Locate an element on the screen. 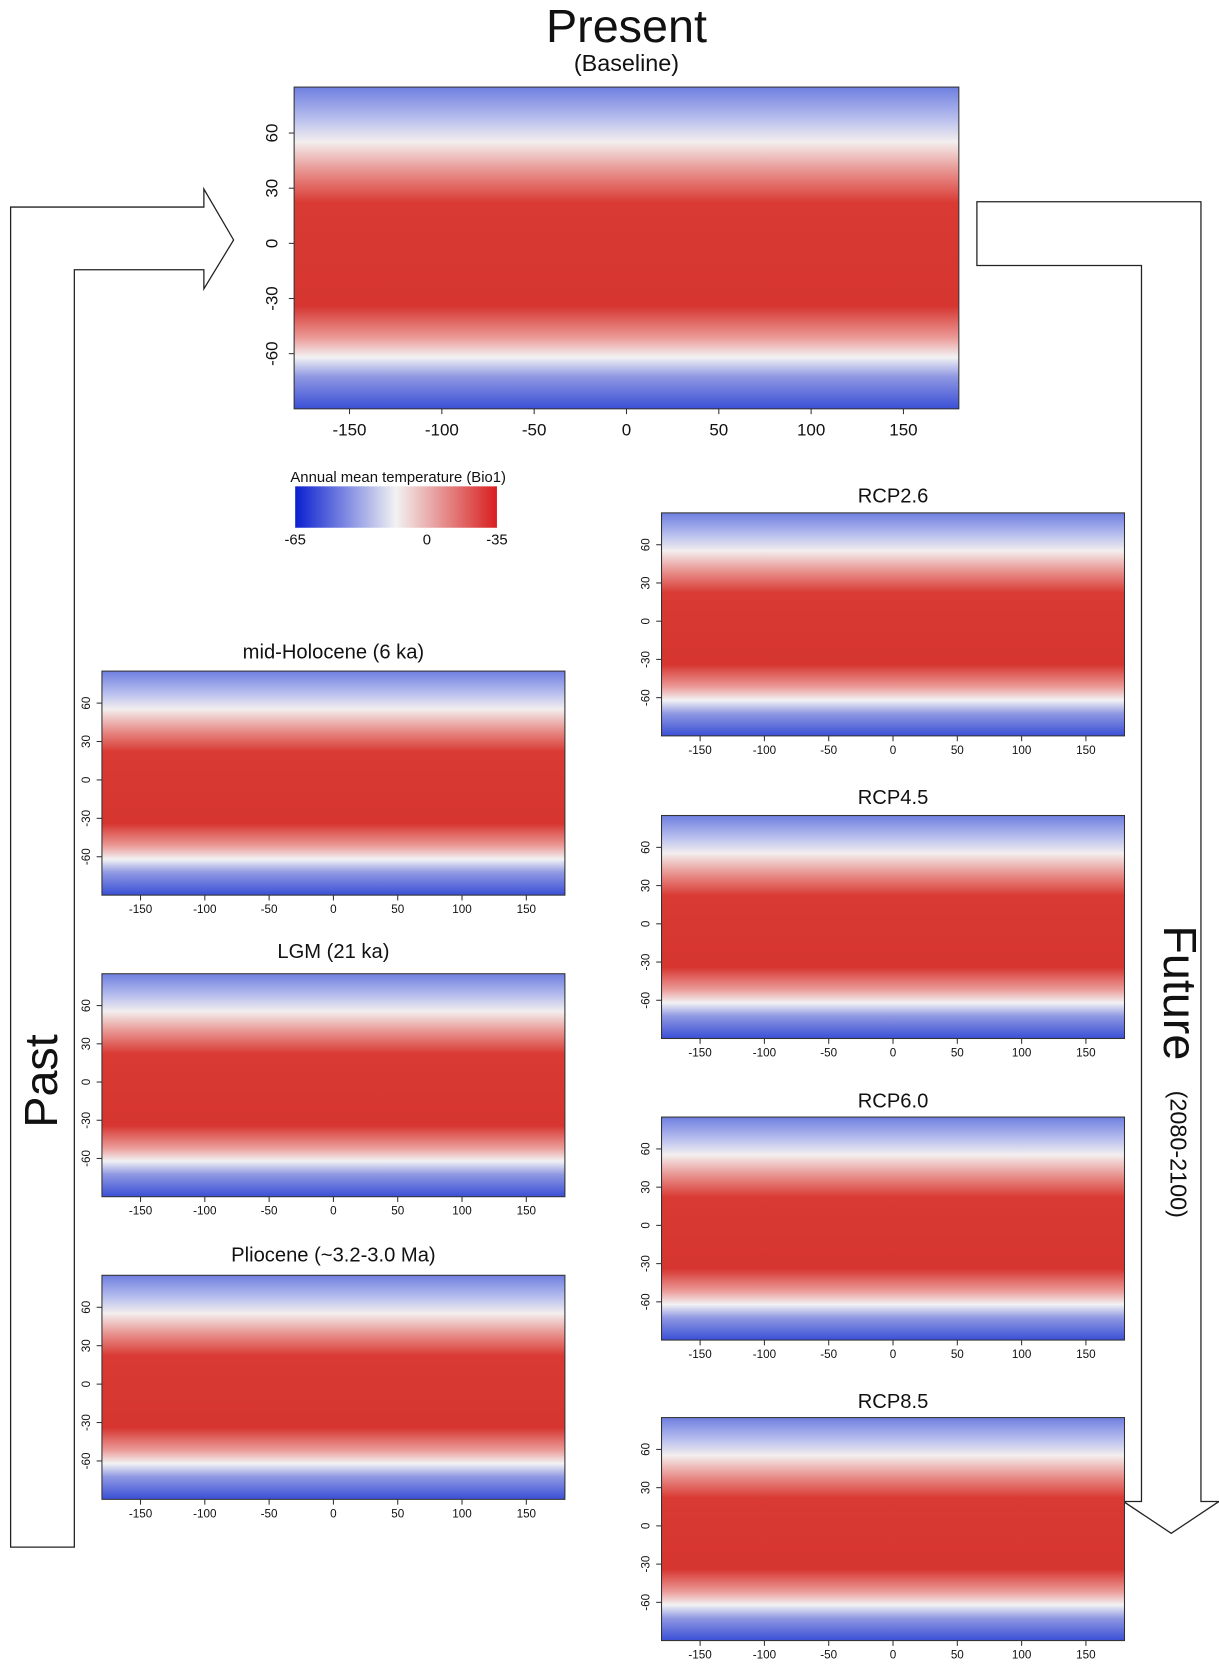 This screenshot has width=1219, height=1665. map-panel: RCP6.0 -150 -100 -50 0 50 100 150 -60 -30 0 30 60 is located at coordinates (883, 1226).